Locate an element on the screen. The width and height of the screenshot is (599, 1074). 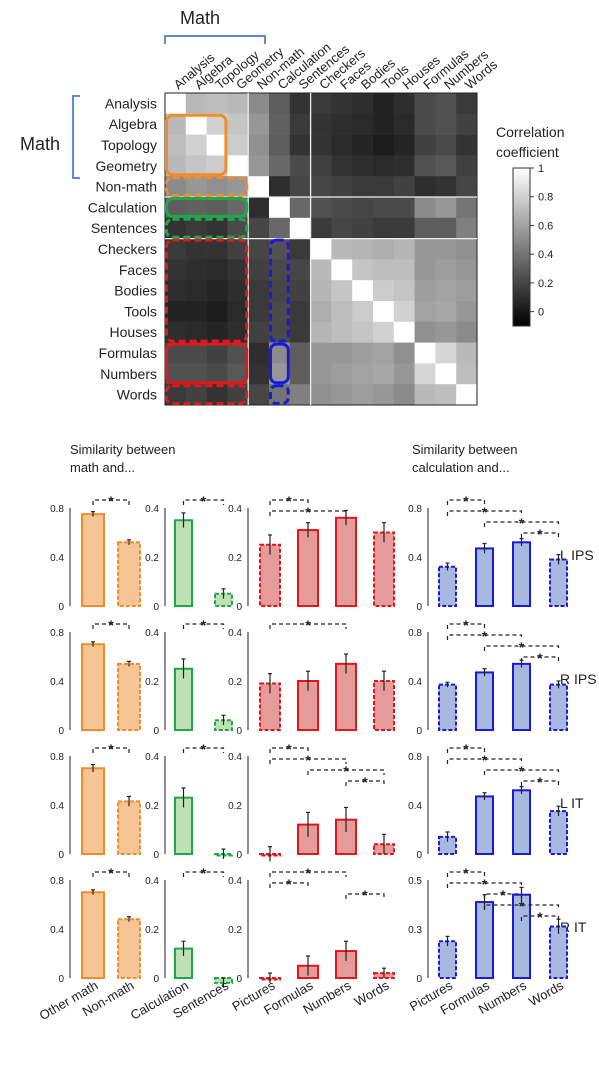
math-row-bracket-label: Math is located at coordinates (40, 144).